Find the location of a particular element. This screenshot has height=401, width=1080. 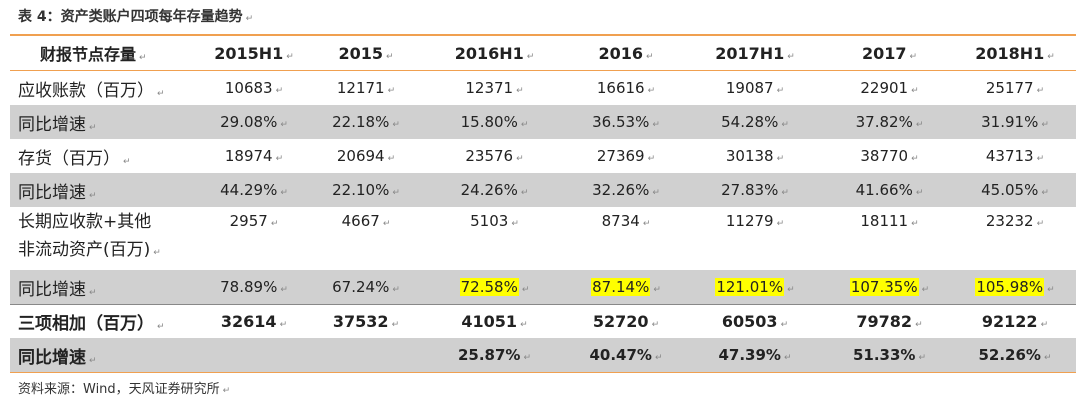

table-cell: 92122 ↵ is located at coordinates (1015, 321).